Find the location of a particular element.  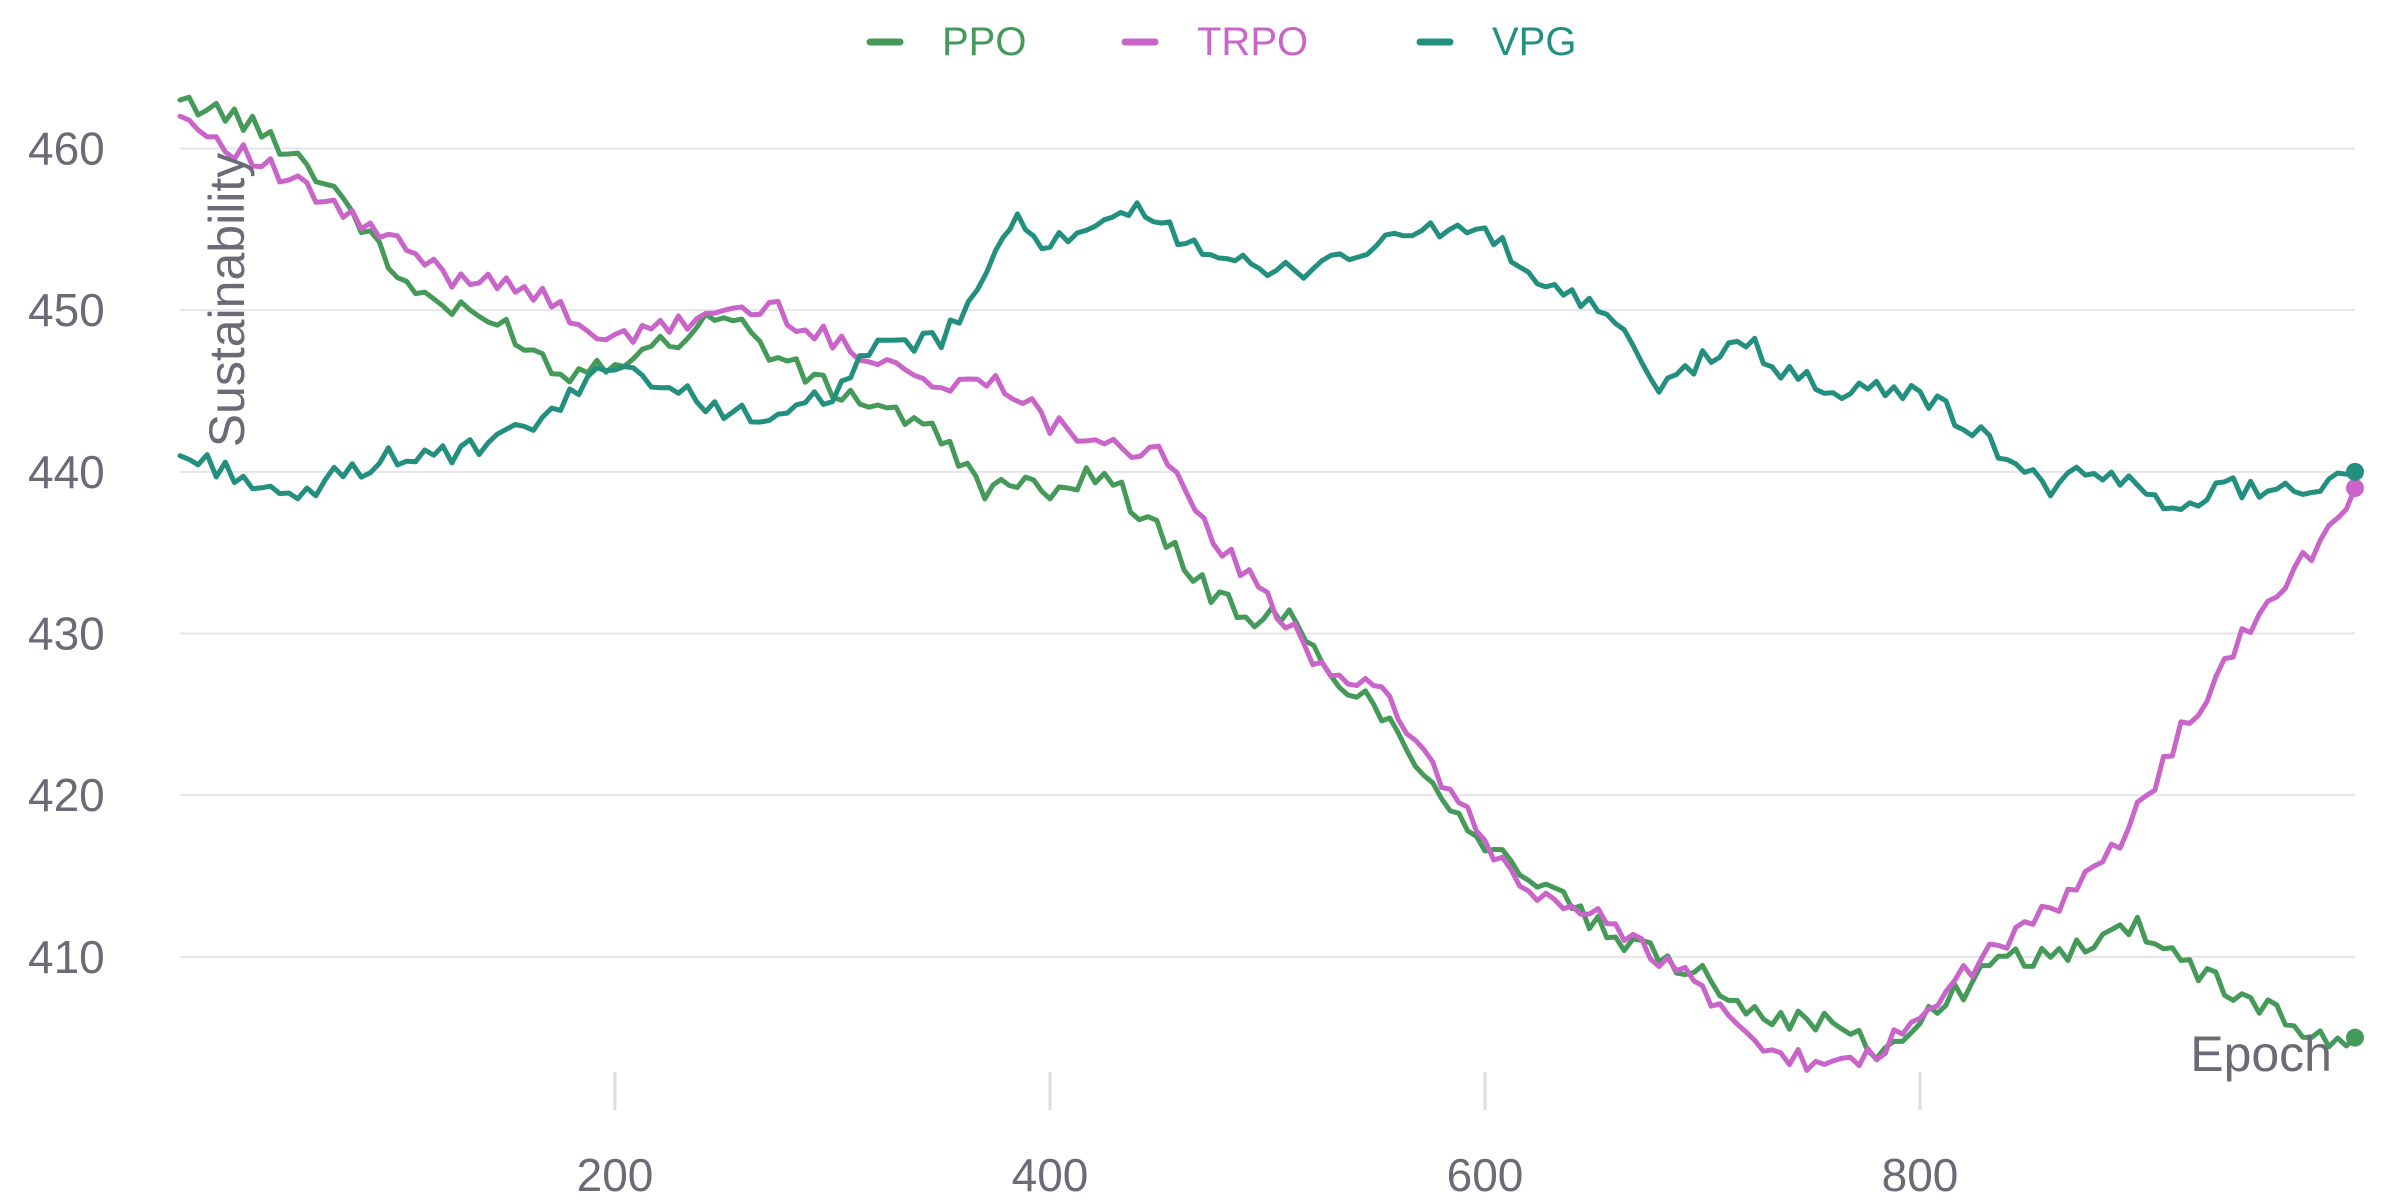

x-axis-title: Epoch is located at coordinates (2261, 1054).